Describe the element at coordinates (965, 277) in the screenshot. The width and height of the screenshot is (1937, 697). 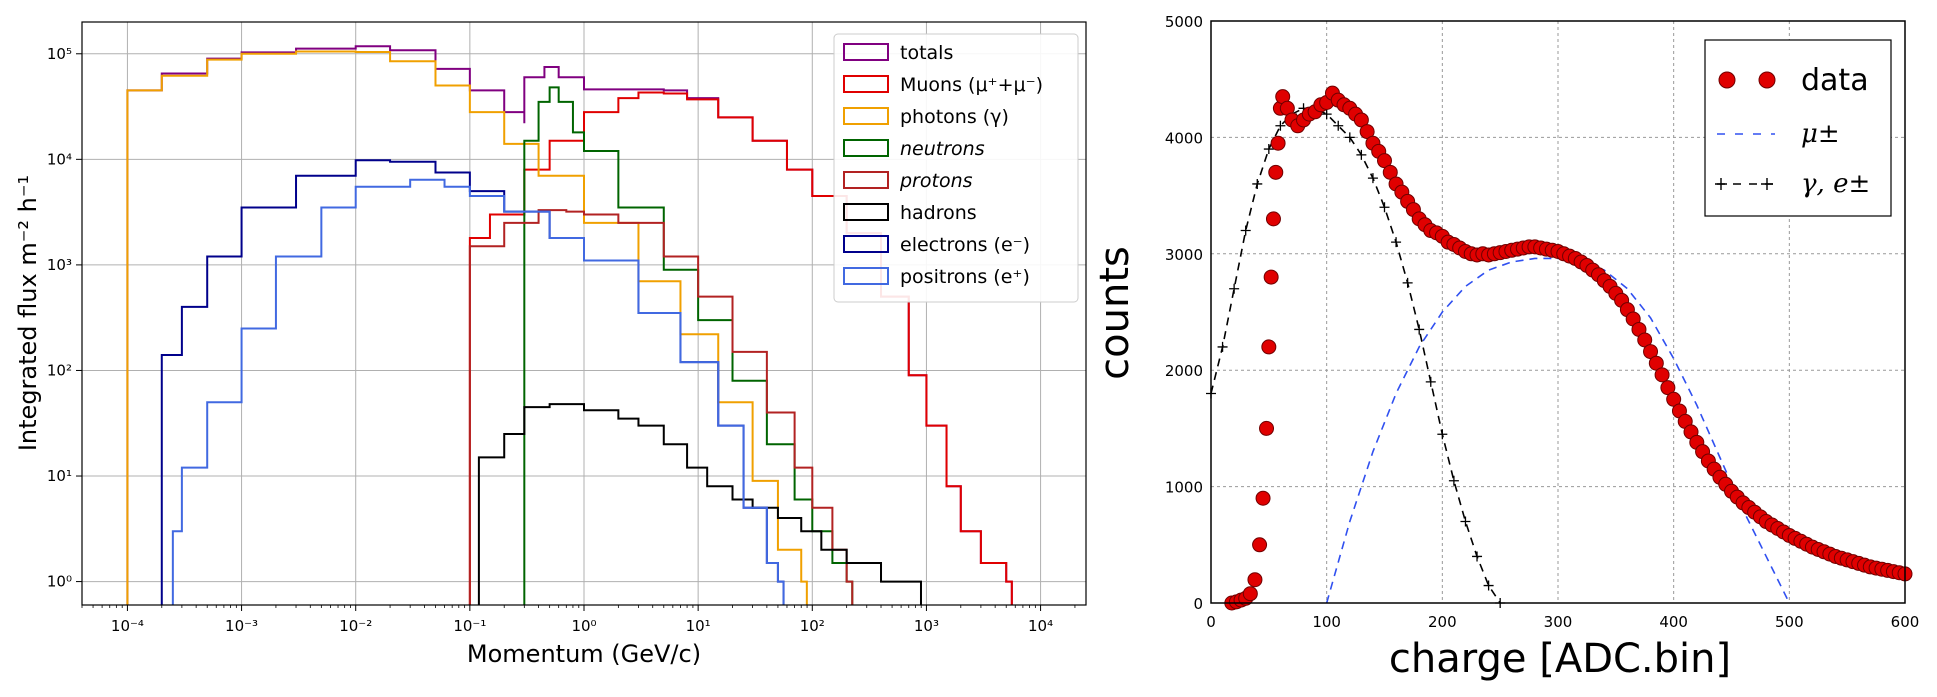
I see `left-legend-label: positrons (e⁺)` at that location.